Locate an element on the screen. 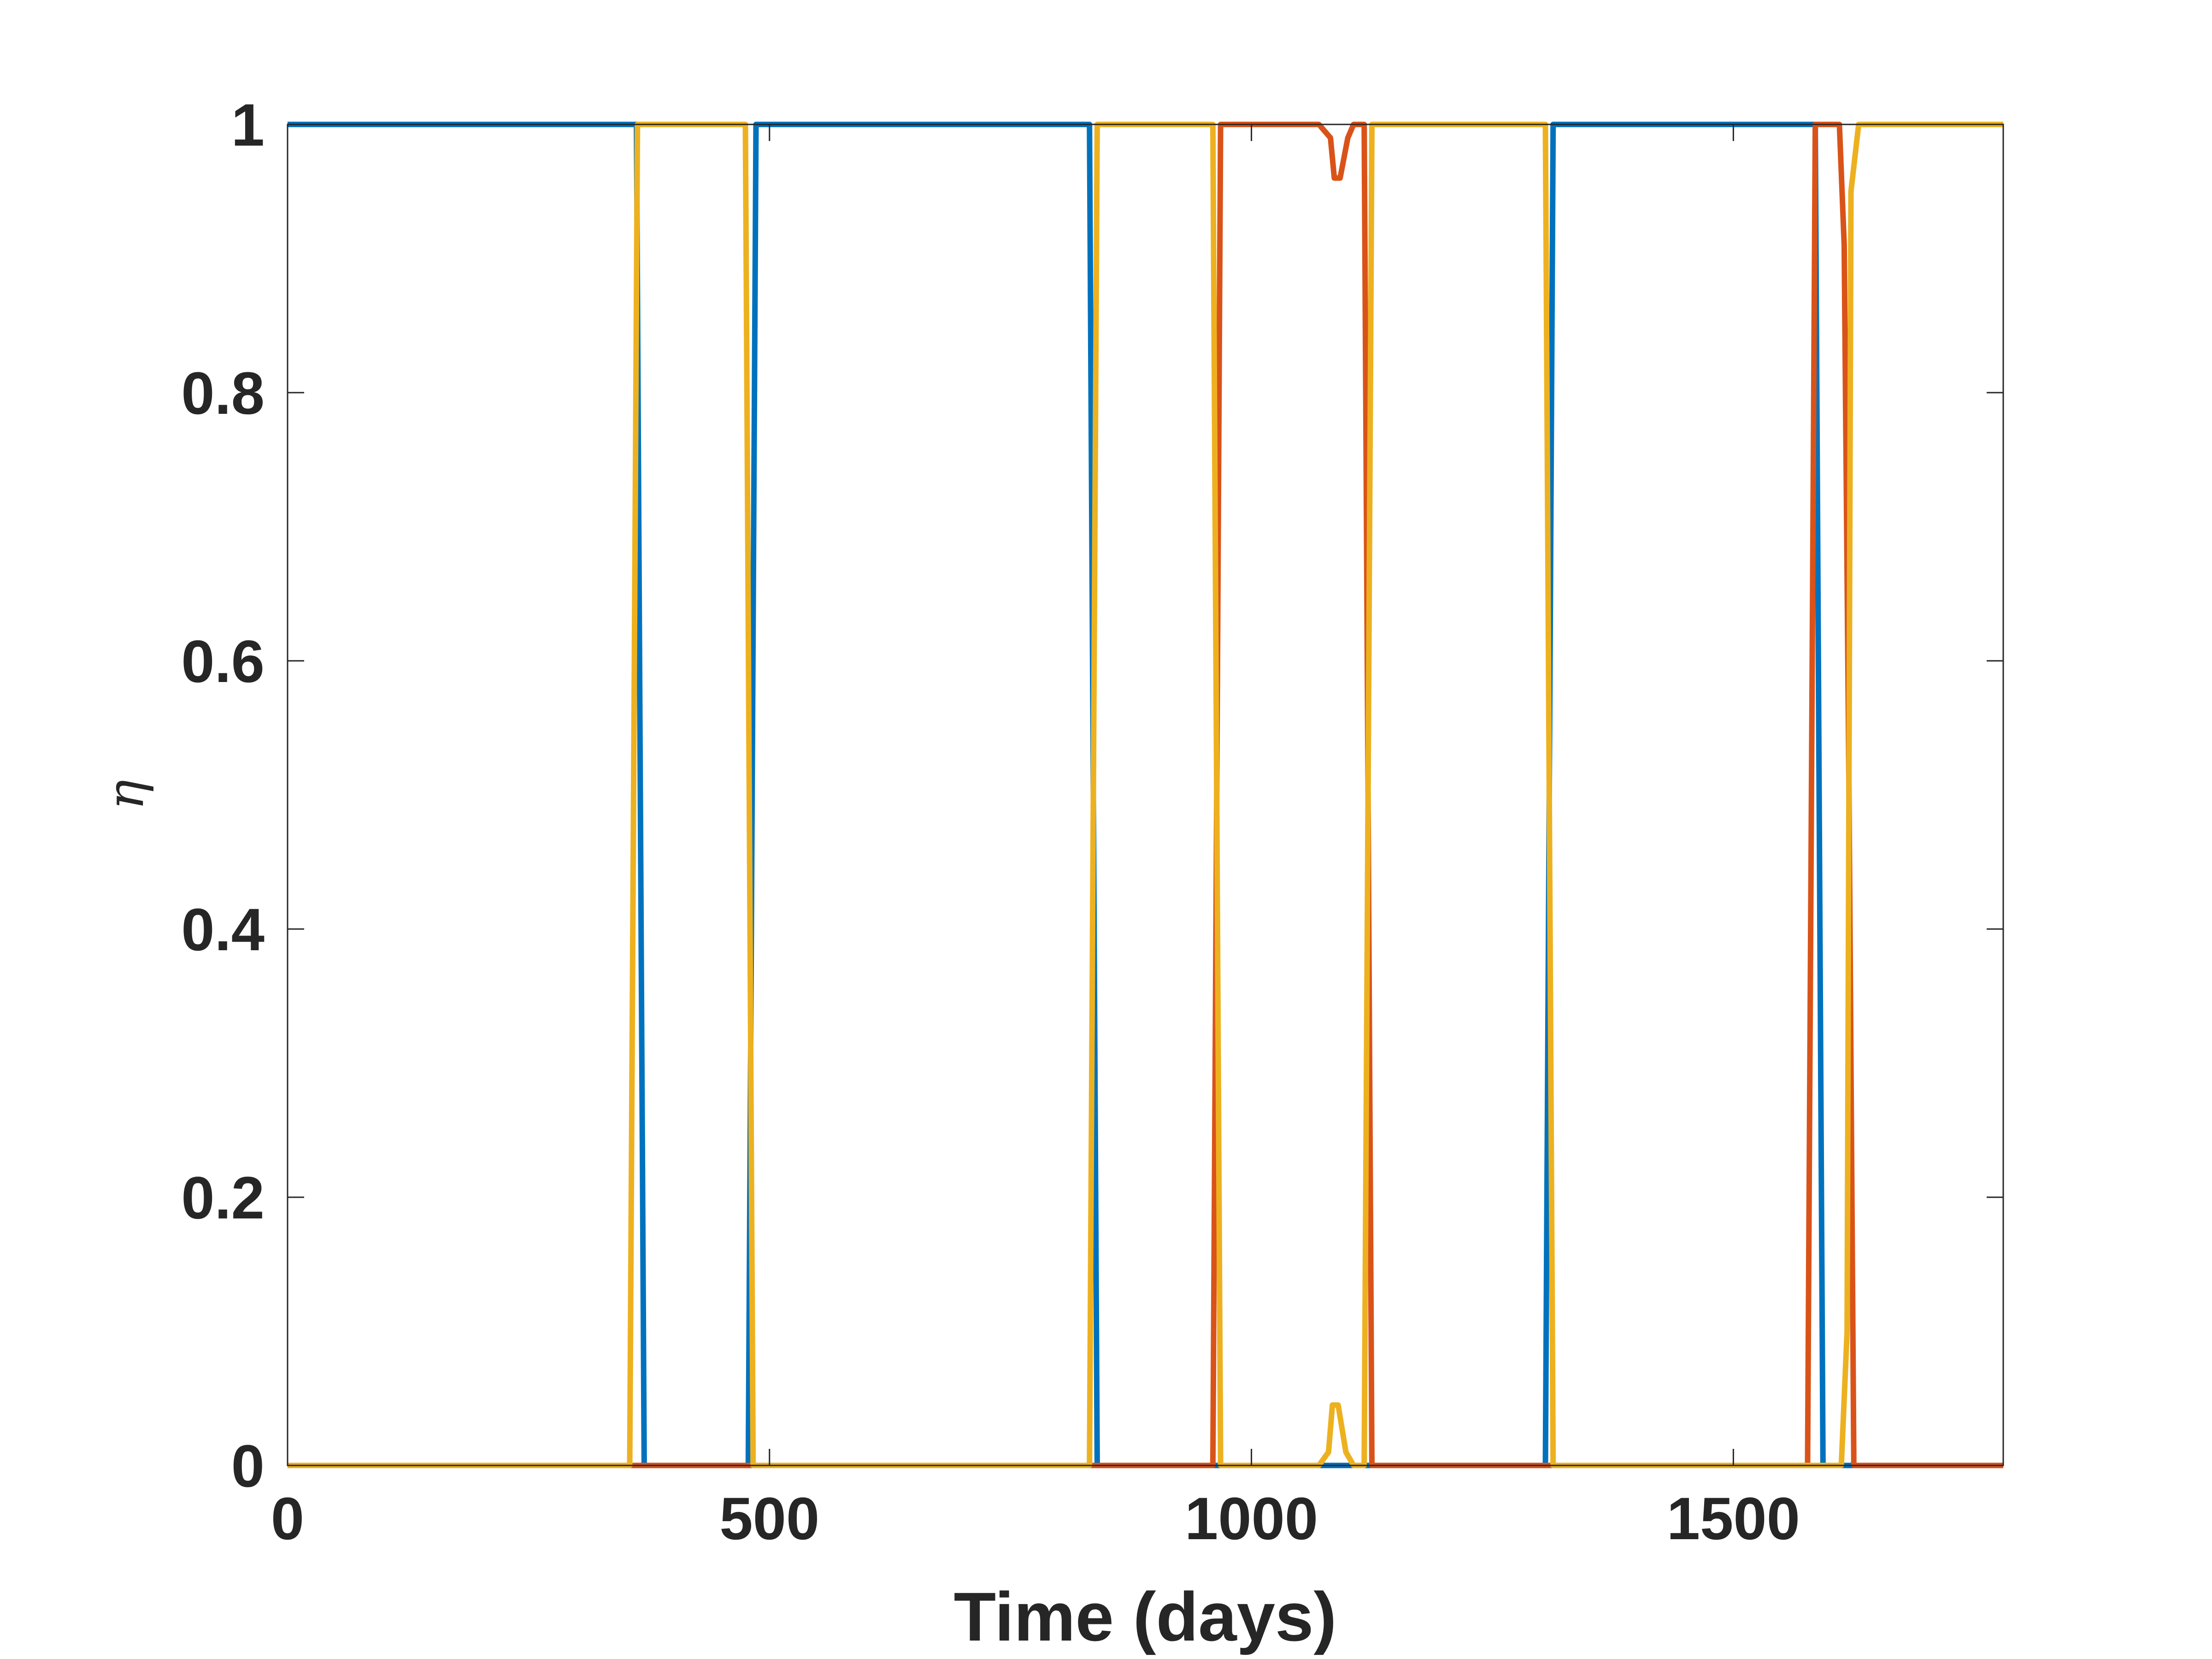 This screenshot has height=1659, width=2212. y-tick-label: 0.2 is located at coordinates (223, 1197).